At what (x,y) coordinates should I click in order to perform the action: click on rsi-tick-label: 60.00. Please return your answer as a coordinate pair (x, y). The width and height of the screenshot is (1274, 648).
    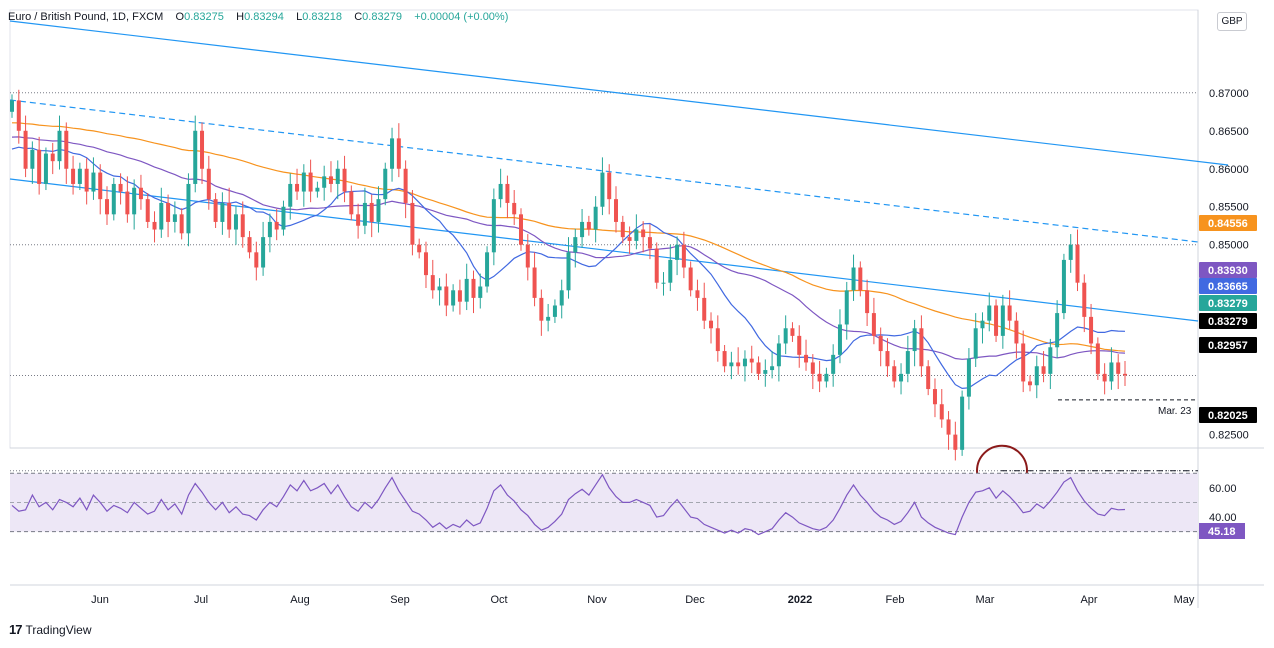
    Looking at the image, I should click on (1223, 489).